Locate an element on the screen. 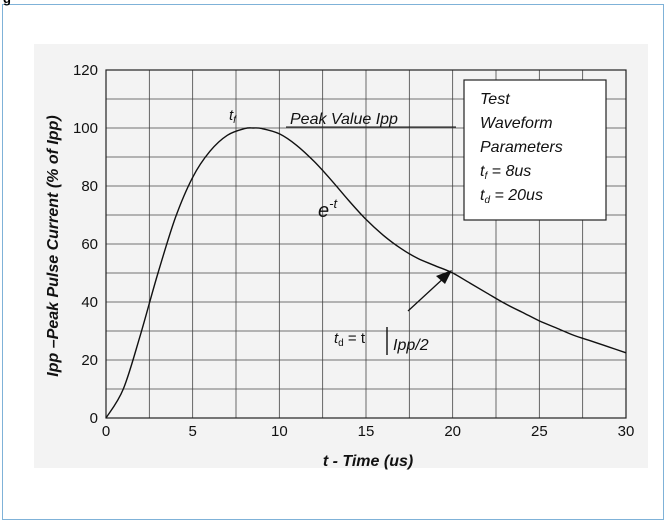  td-arrow-line is located at coordinates (427, 293).